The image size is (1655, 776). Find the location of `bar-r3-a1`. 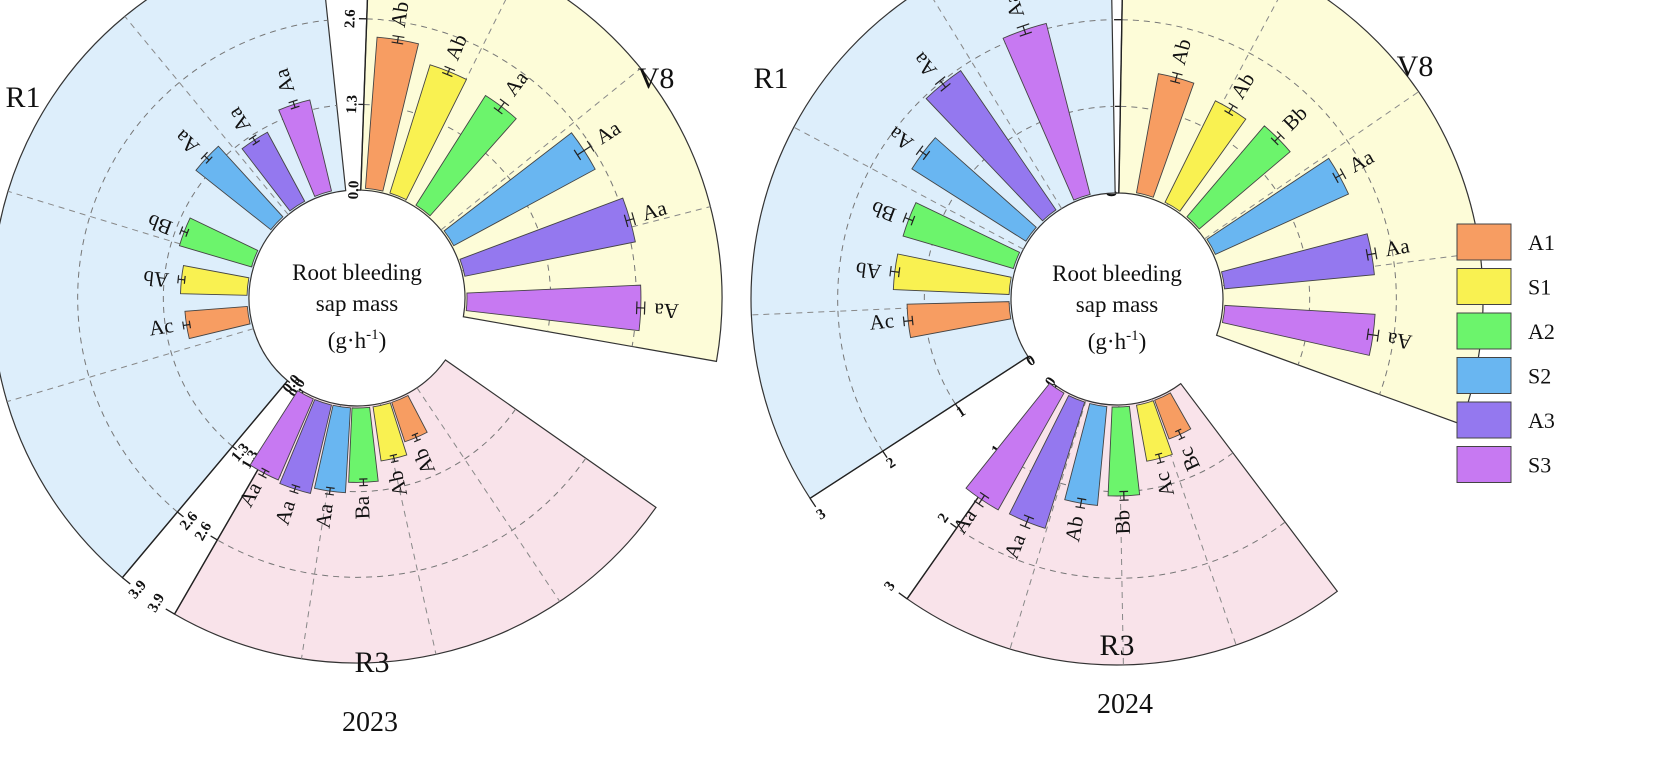

bar-r3-a1 is located at coordinates (1173, 416).